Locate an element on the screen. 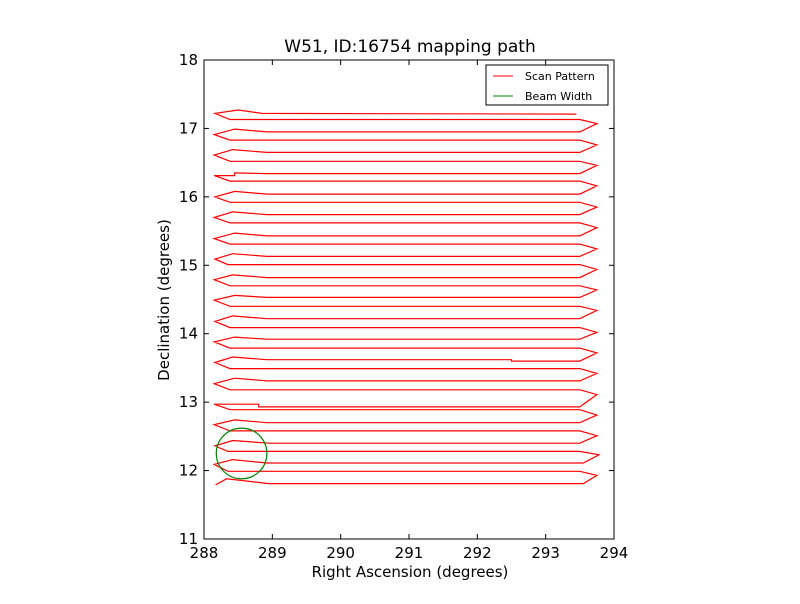 This screenshot has height=604, width=800. beam-width-circle is located at coordinates (241, 453).